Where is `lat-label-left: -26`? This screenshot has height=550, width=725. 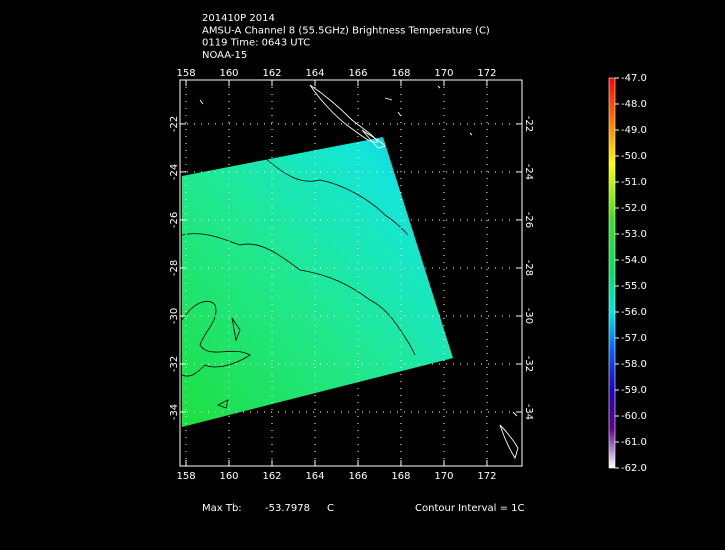 lat-label-left: -26 is located at coordinates (174, 220).